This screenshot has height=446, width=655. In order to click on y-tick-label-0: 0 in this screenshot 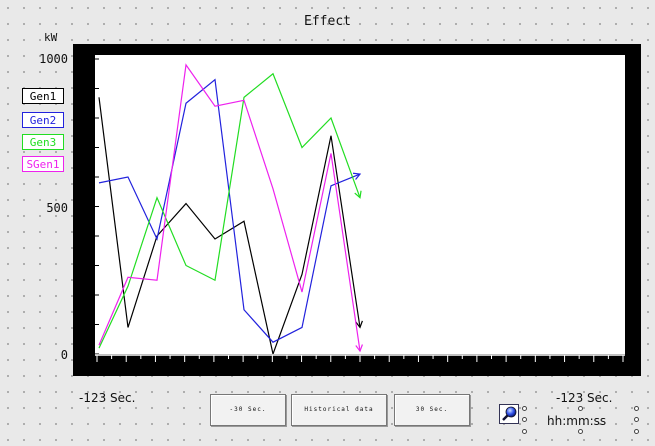, I will do `click(64, 355)`.